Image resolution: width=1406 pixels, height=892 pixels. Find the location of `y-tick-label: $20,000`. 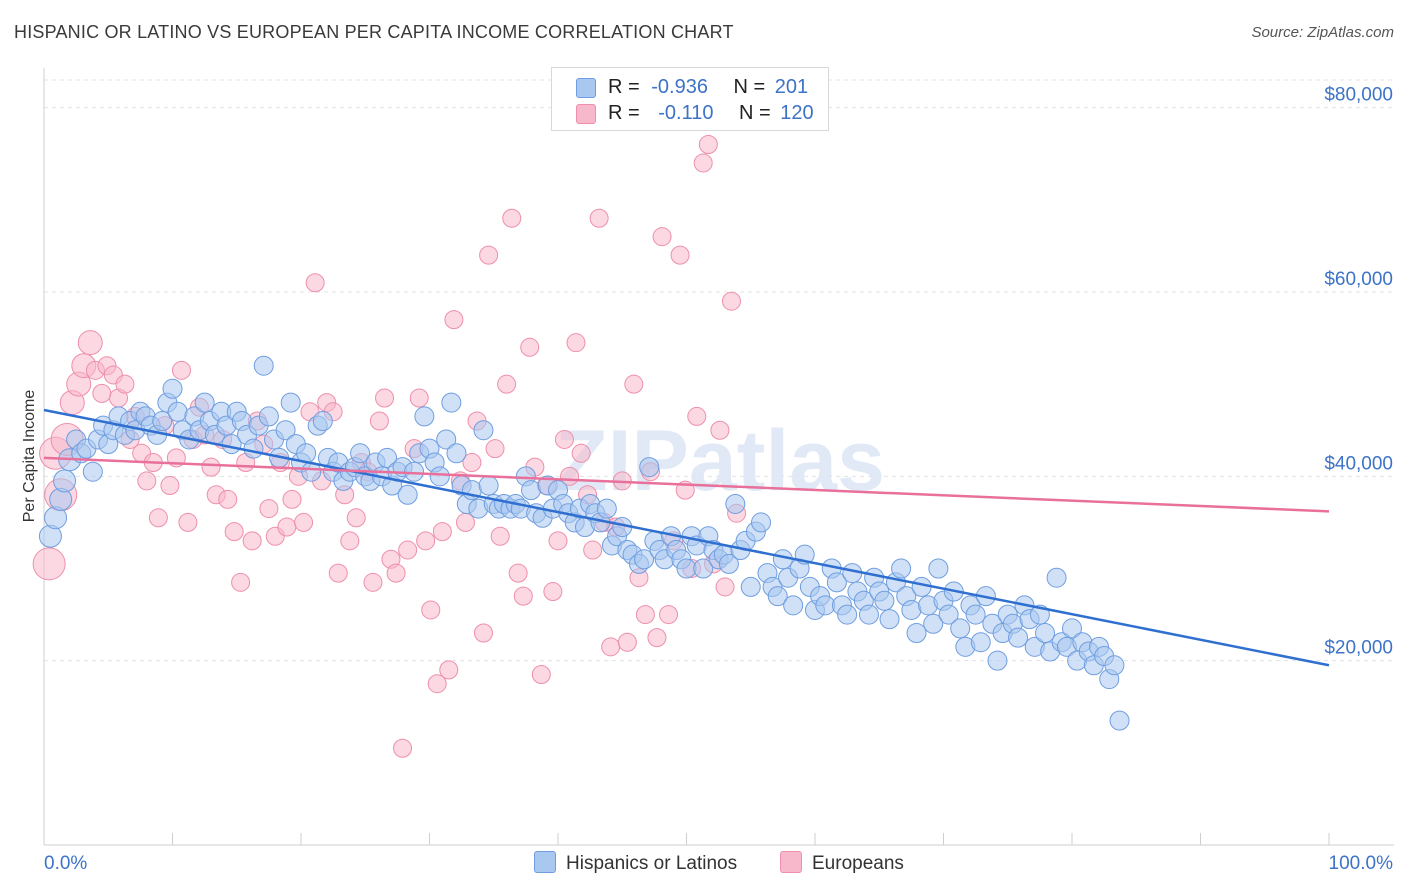

y-tick-label: $20,000 is located at coordinates (1358, 648).